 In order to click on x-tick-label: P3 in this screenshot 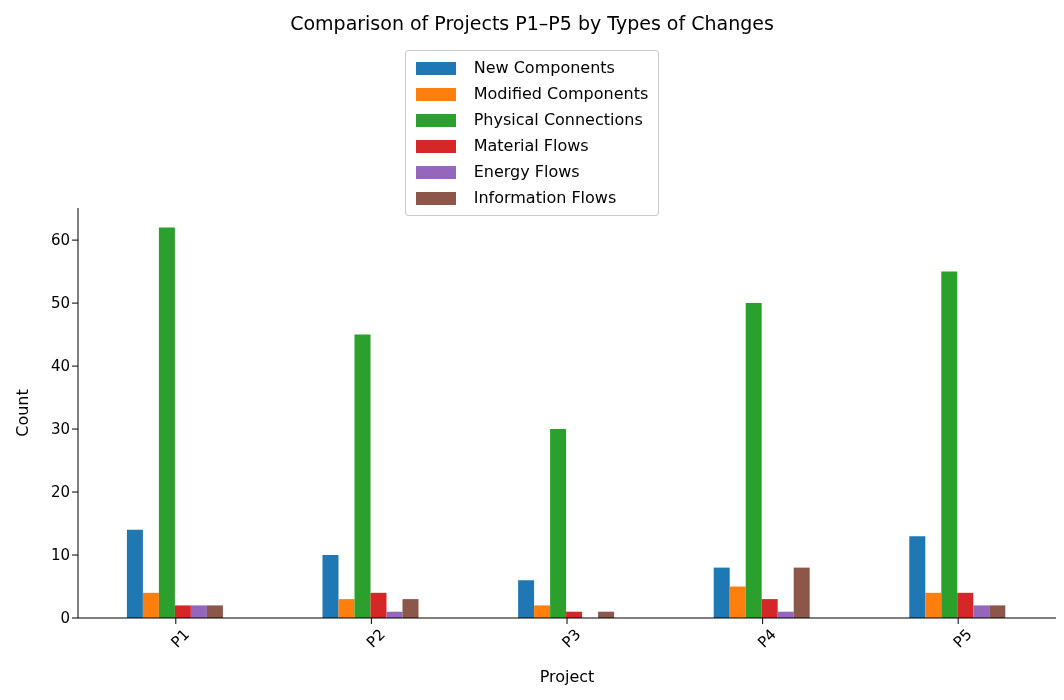, I will do `click(571, 638)`.